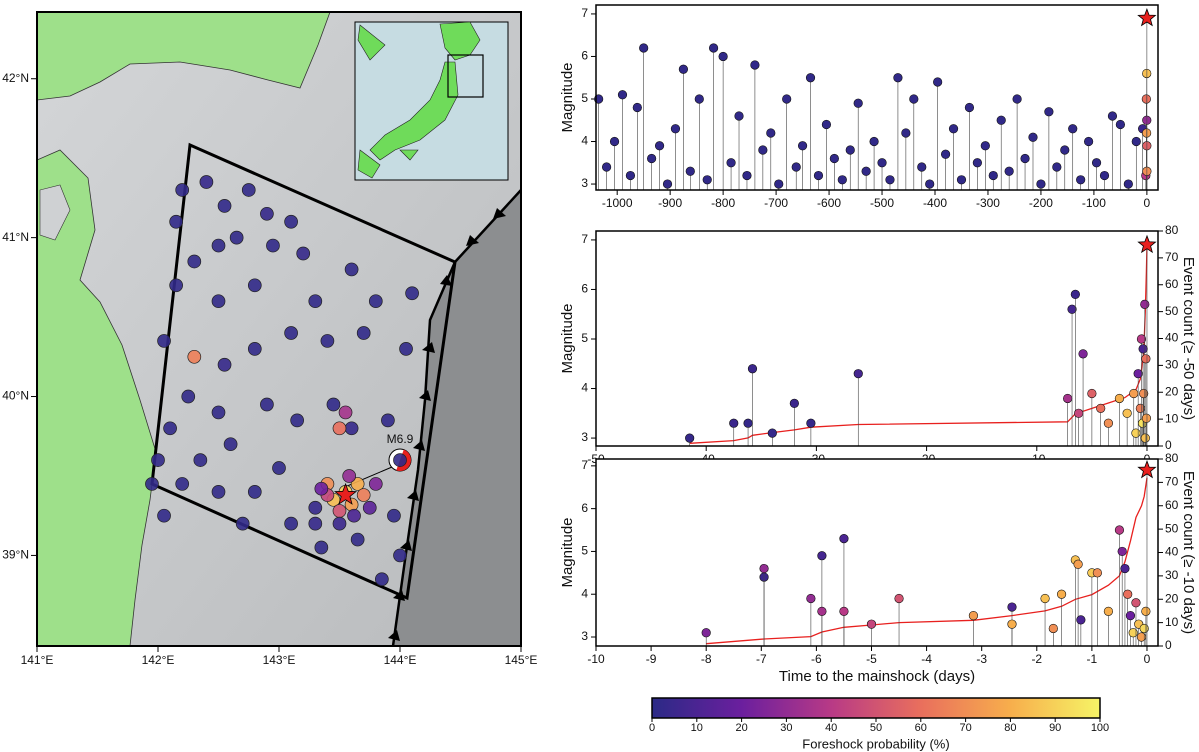  I want to click on y2-tick-label: 30, so click(1172, 365).